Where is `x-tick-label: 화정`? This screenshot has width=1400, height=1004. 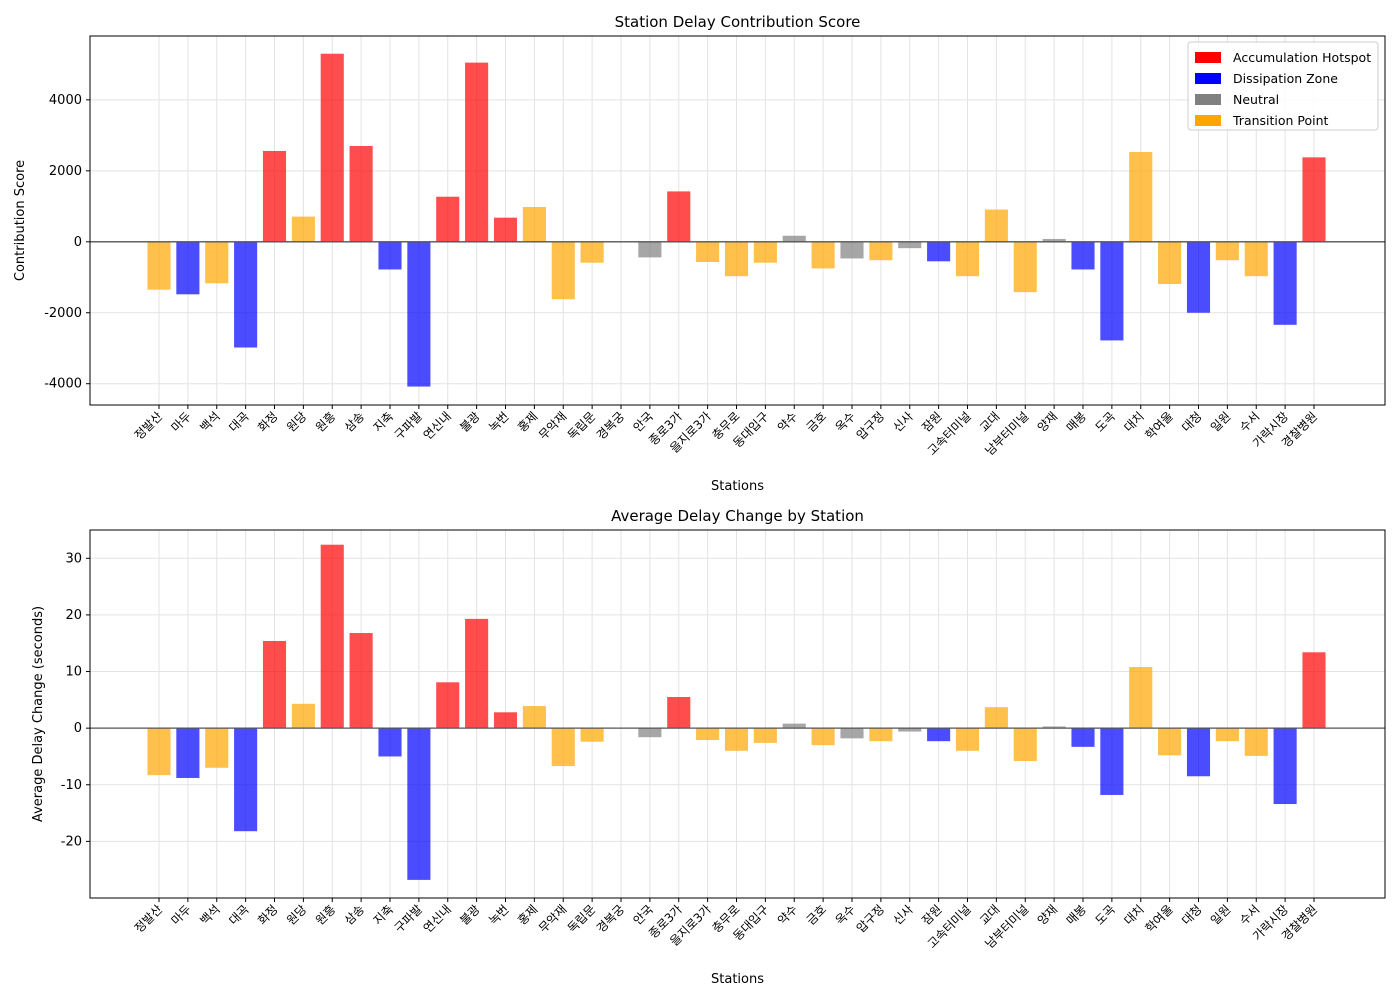
x-tick-label: 화정 is located at coordinates (268, 915).